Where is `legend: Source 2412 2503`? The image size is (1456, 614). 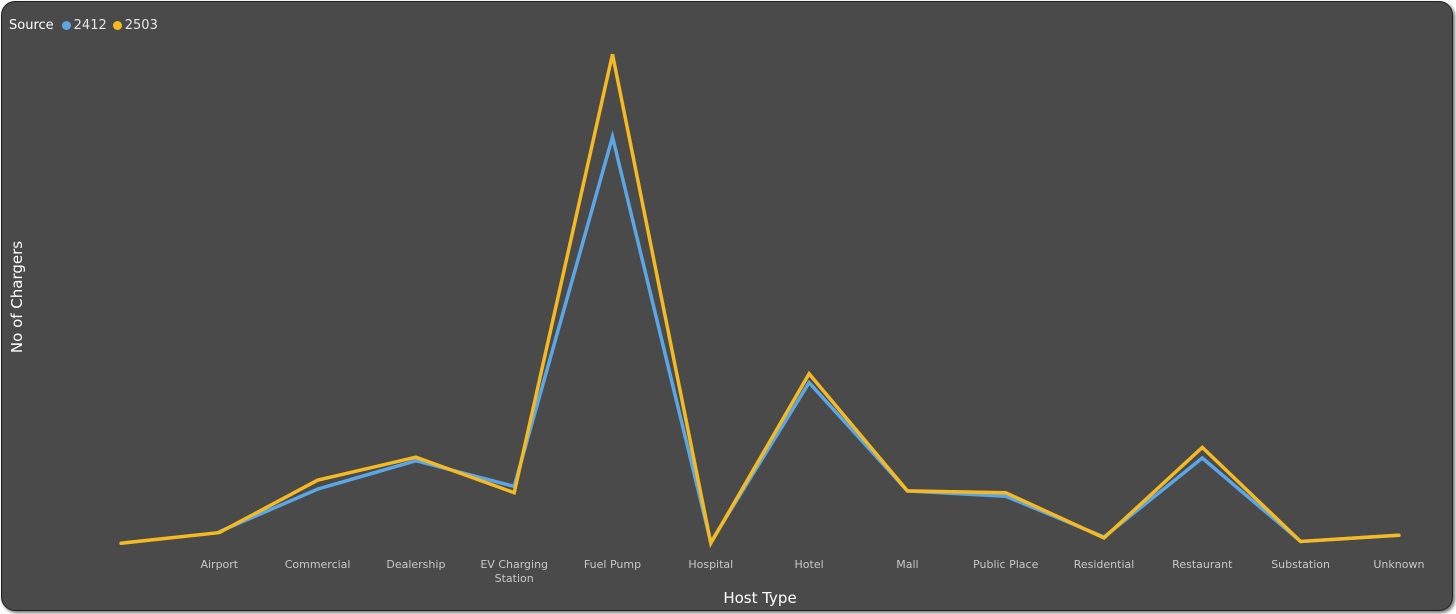 legend: Source 2412 2503 is located at coordinates (86, 25).